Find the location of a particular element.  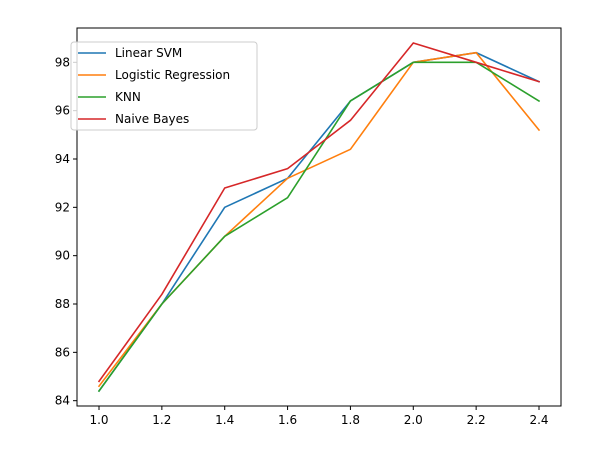

y-tick-label: 98 is located at coordinates (62, 62).